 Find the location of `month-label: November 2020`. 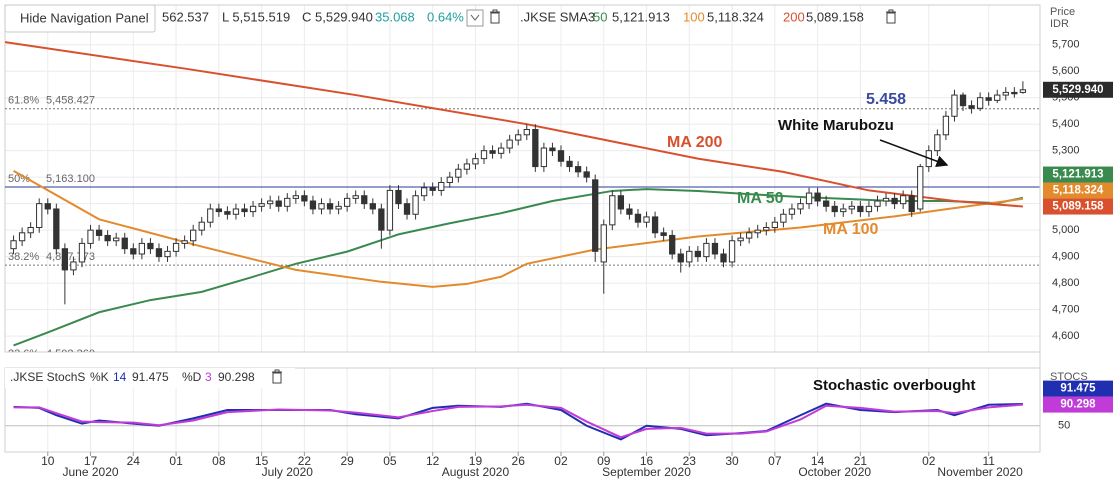

month-label: November 2020 is located at coordinates (980, 472).